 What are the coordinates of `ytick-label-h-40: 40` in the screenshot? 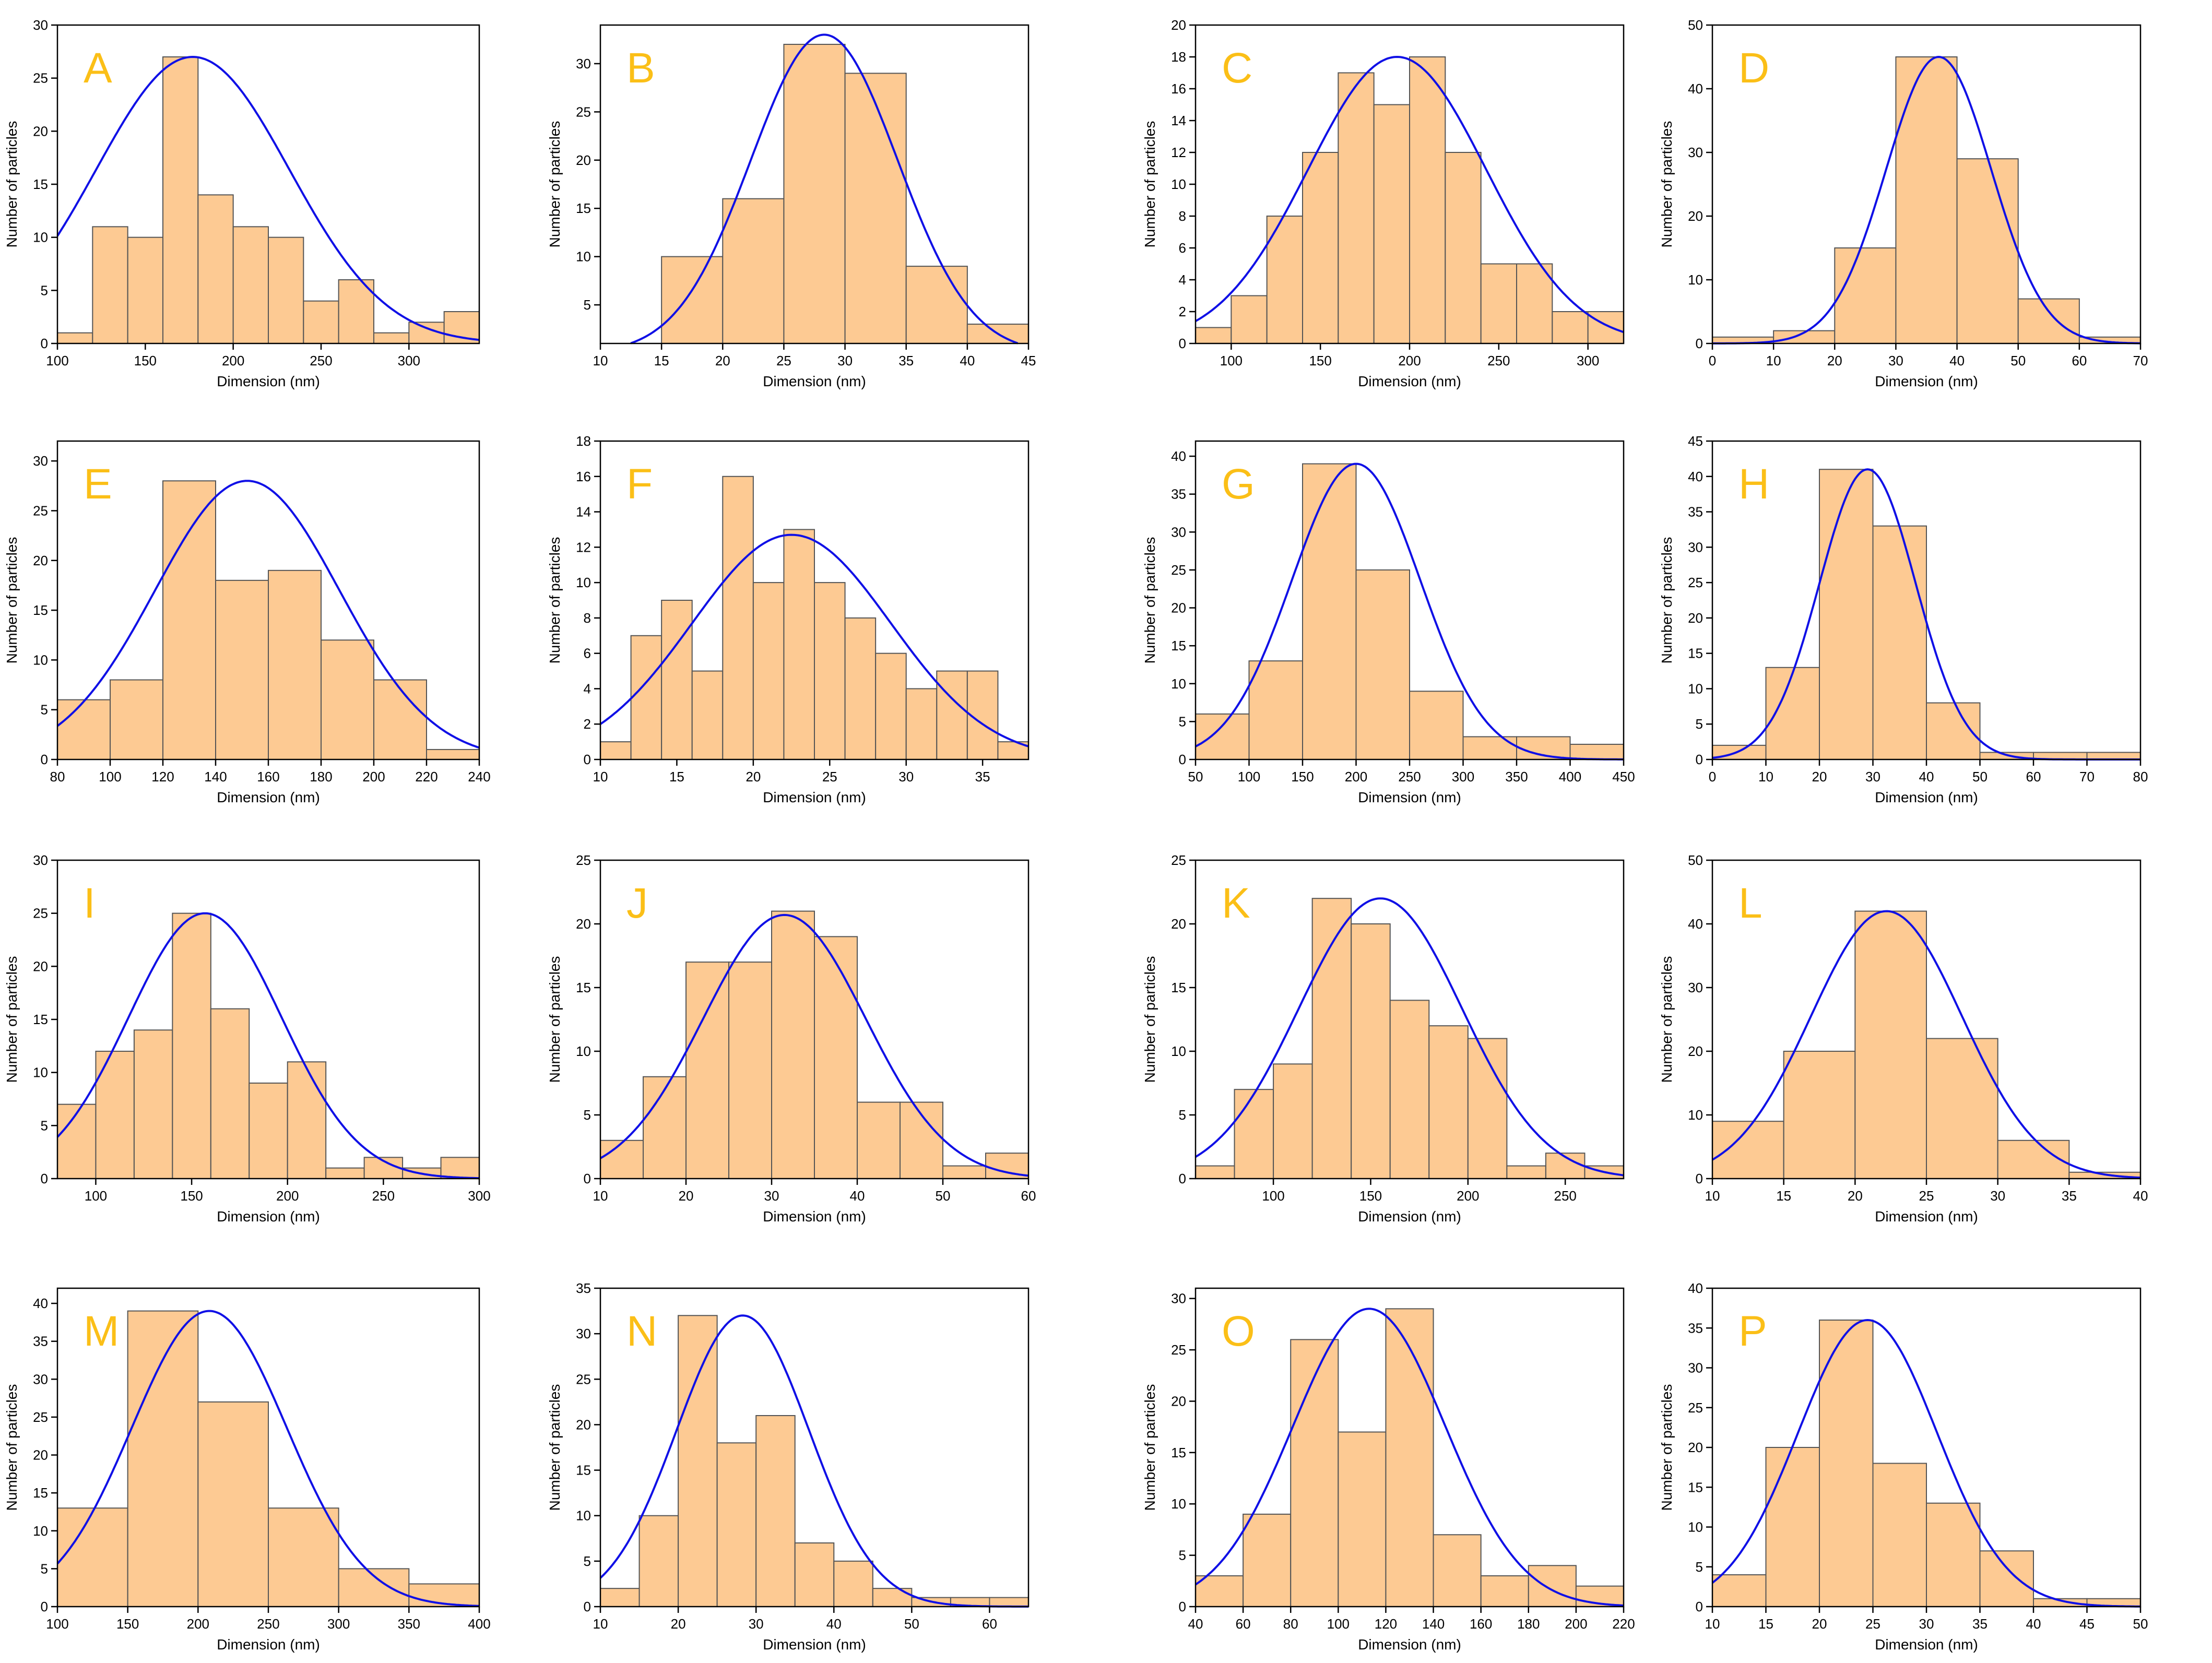 It's located at (1695, 476).